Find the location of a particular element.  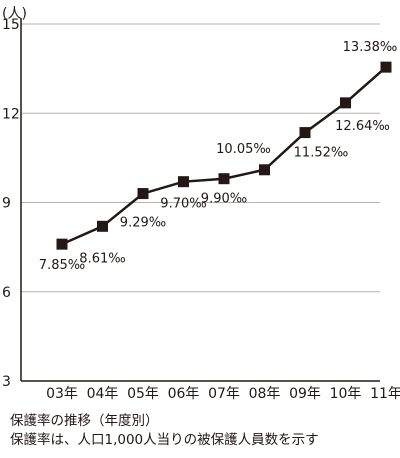

x-tick-label-7: 10年 is located at coordinates (346, 394).